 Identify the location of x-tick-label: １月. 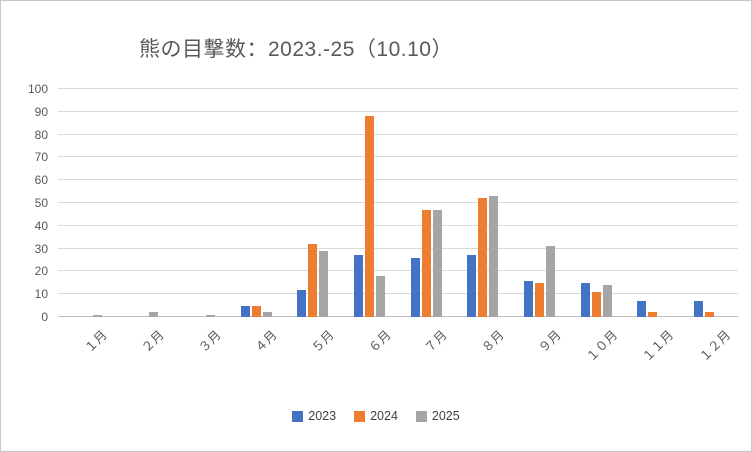
(96, 341).